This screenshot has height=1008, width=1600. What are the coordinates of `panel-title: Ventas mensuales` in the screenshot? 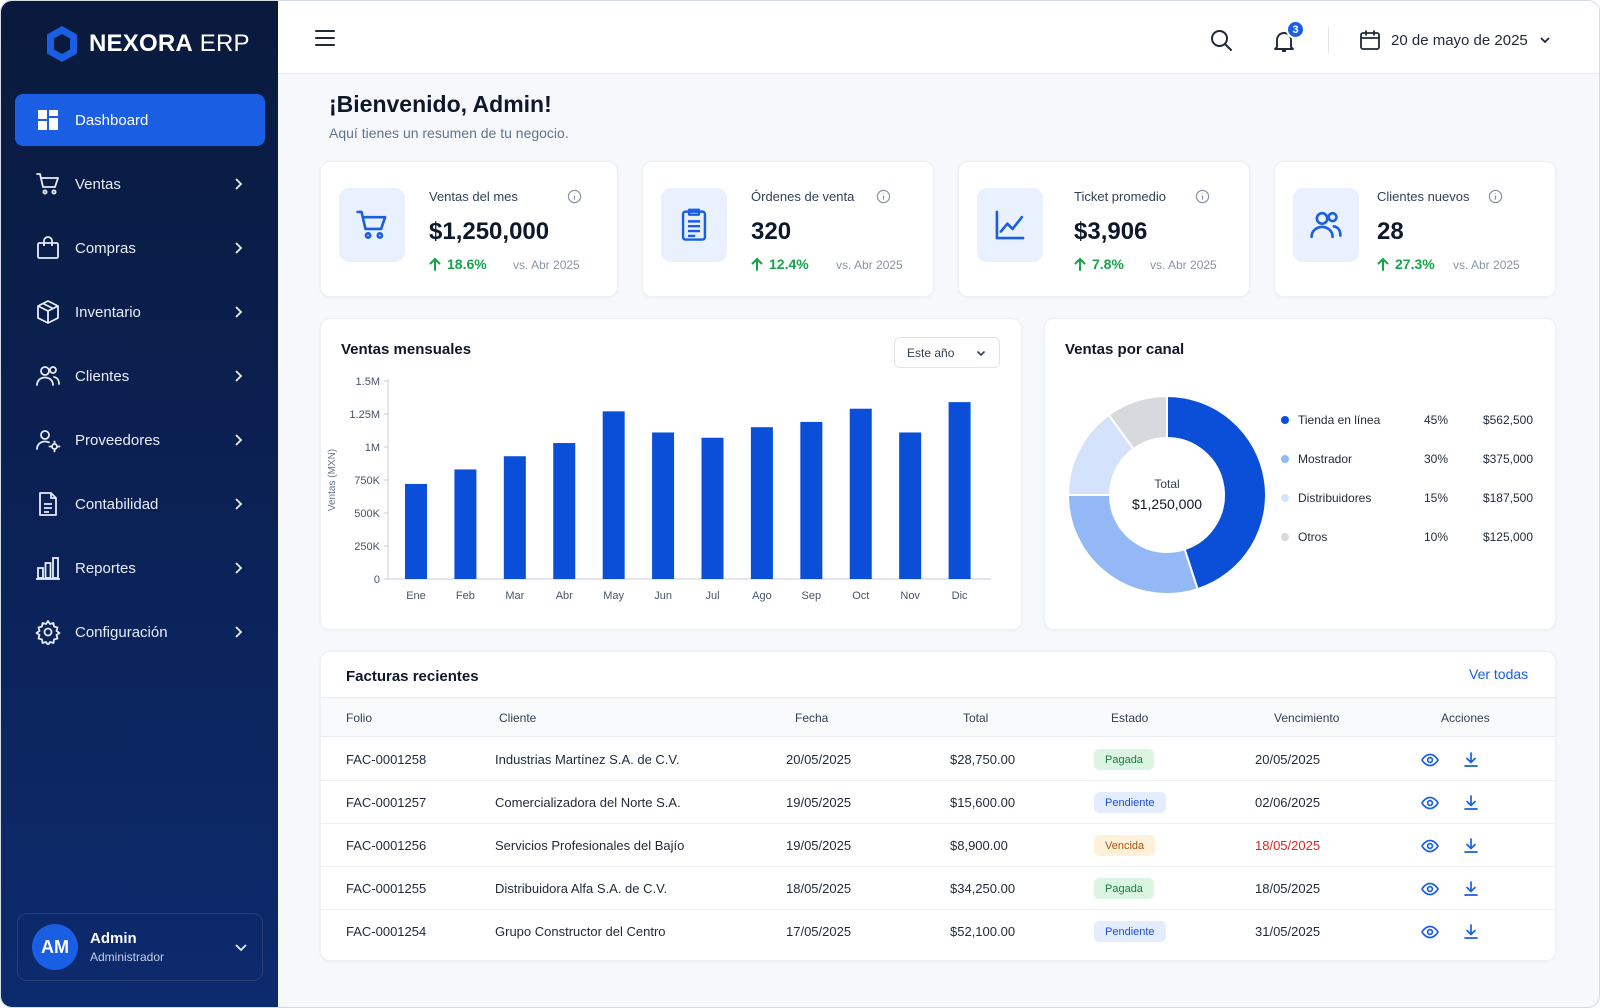 It's located at (406, 349).